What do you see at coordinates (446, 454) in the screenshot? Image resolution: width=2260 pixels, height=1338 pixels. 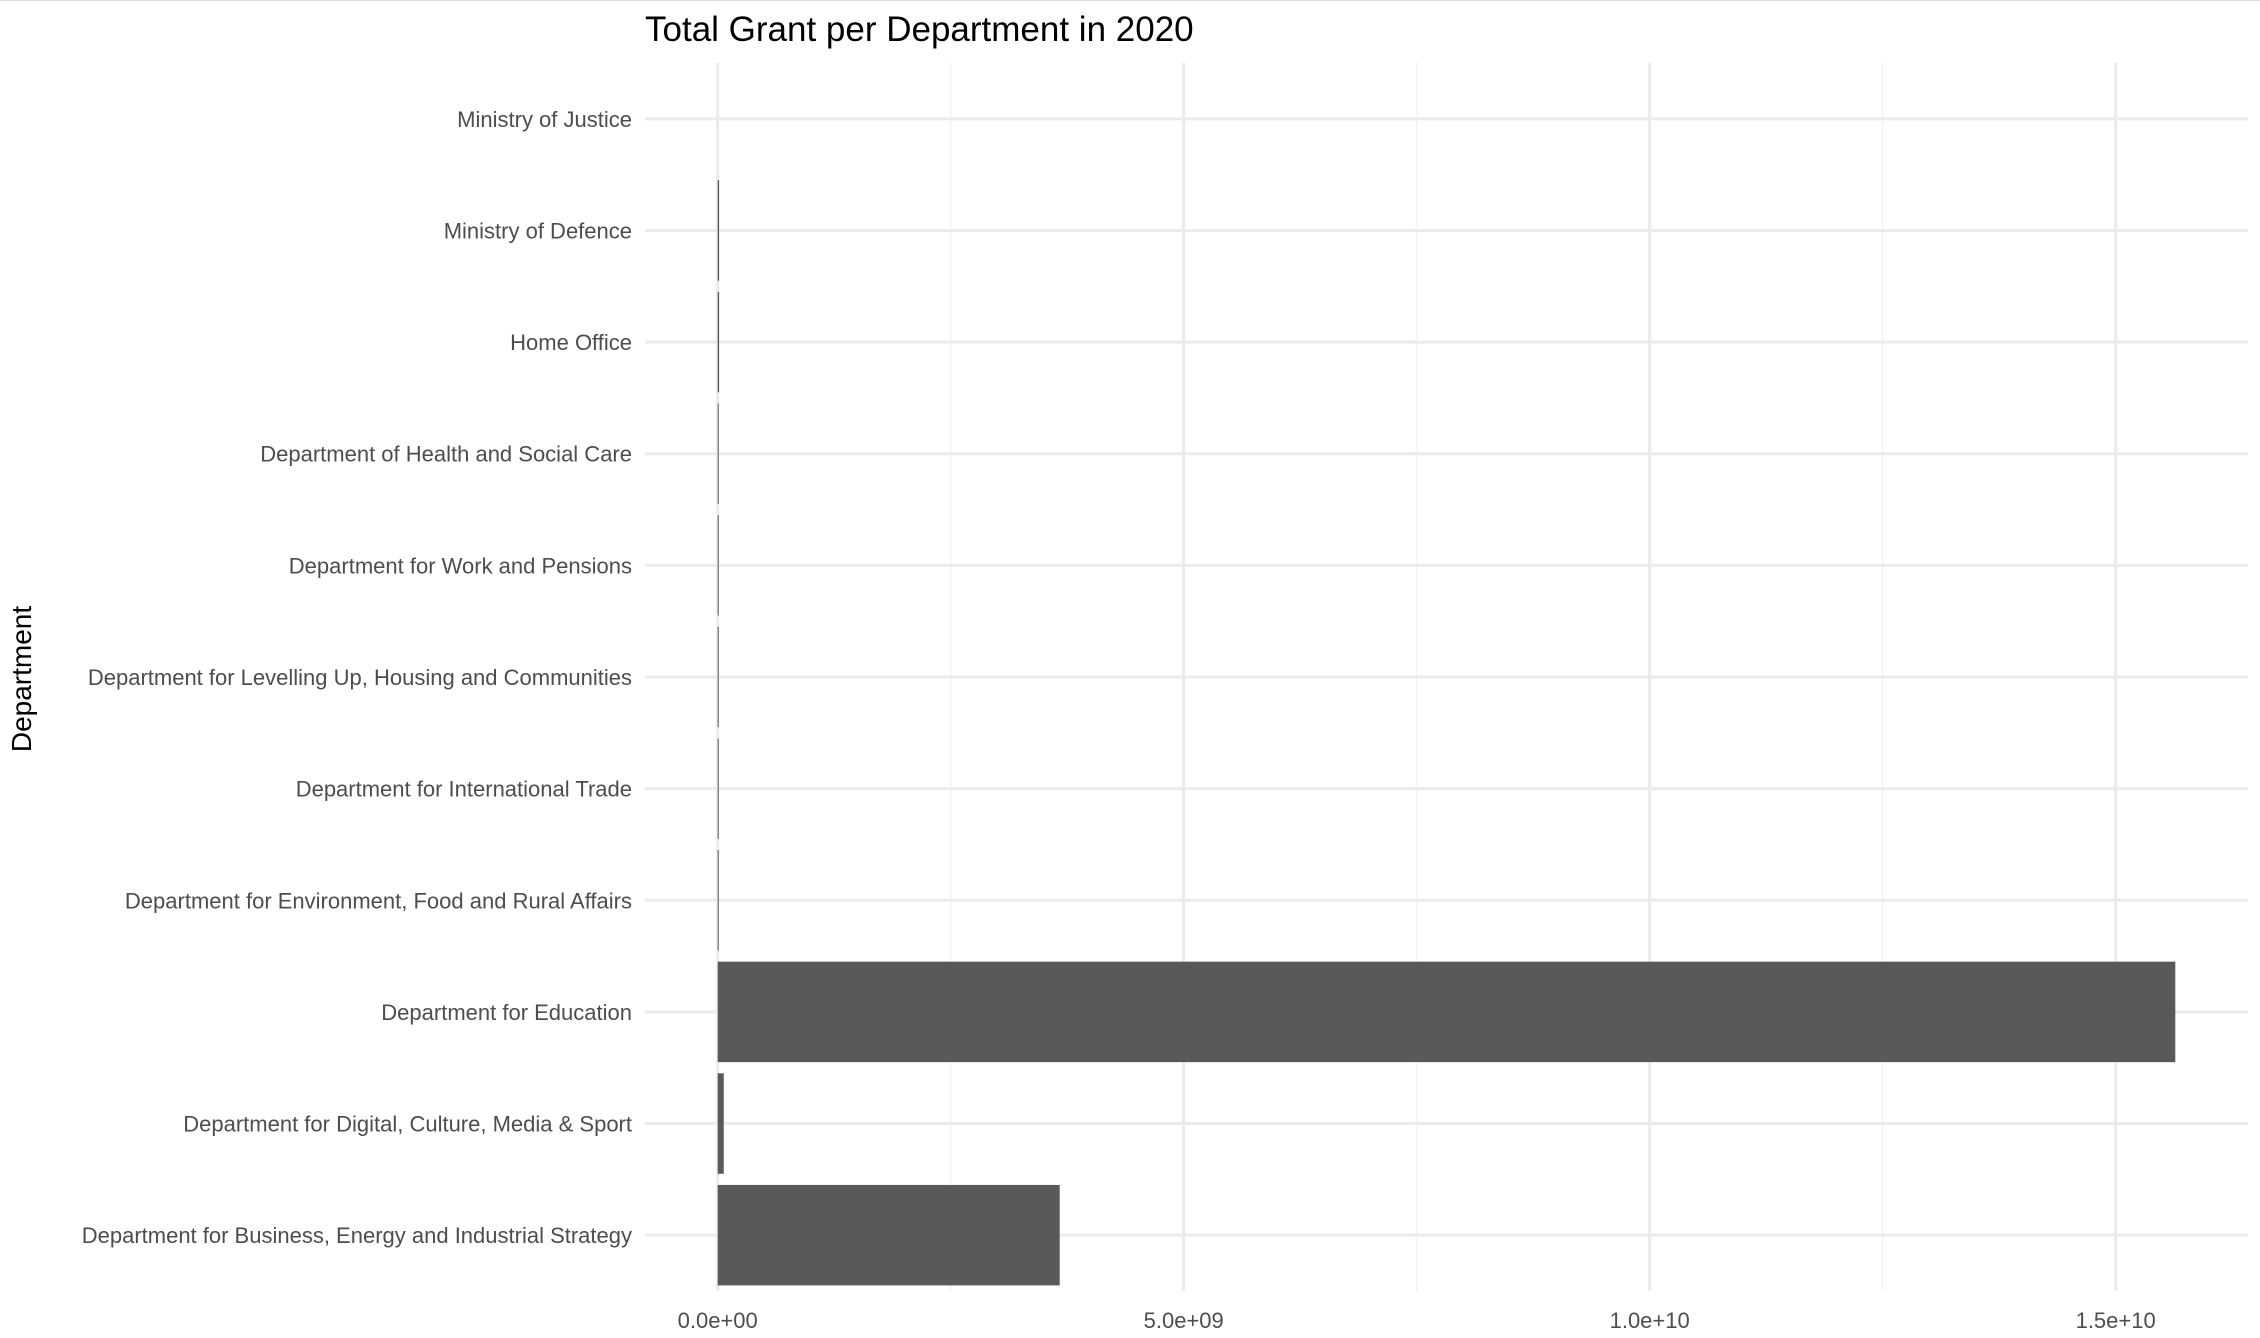 I see `y-tick-label: Department of Health and Social Care` at bounding box center [446, 454].